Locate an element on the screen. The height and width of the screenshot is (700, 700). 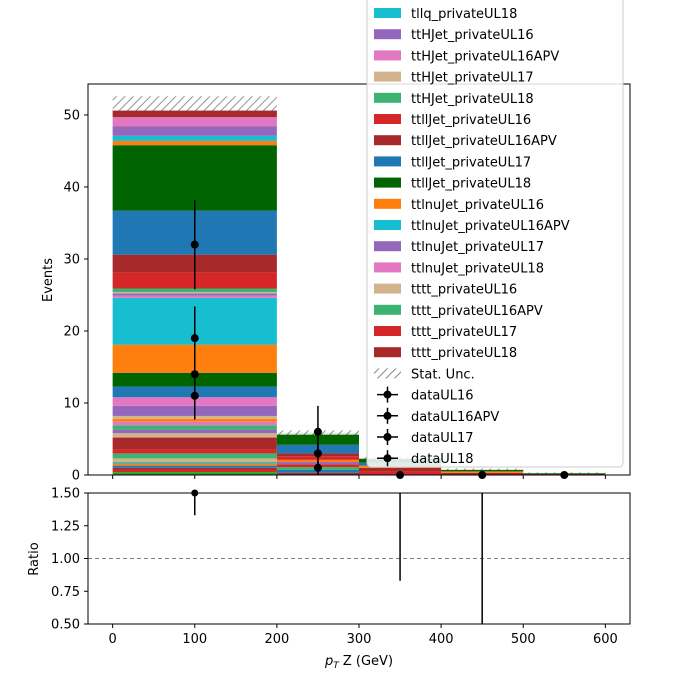
ratio-y-ticks: 0.50 0.75 1.00 1.25 1.50 is located at coordinates (69, 560).